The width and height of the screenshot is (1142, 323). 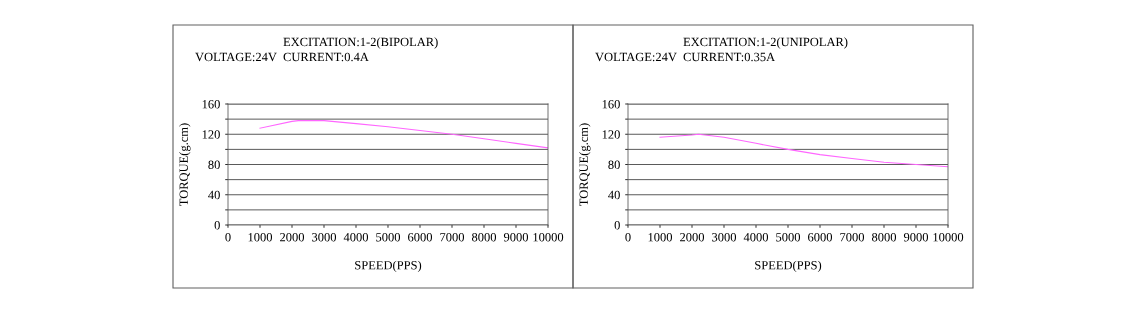 What do you see at coordinates (326, 57) in the screenshot?
I see `text: CURRENT:0.4A` at bounding box center [326, 57].